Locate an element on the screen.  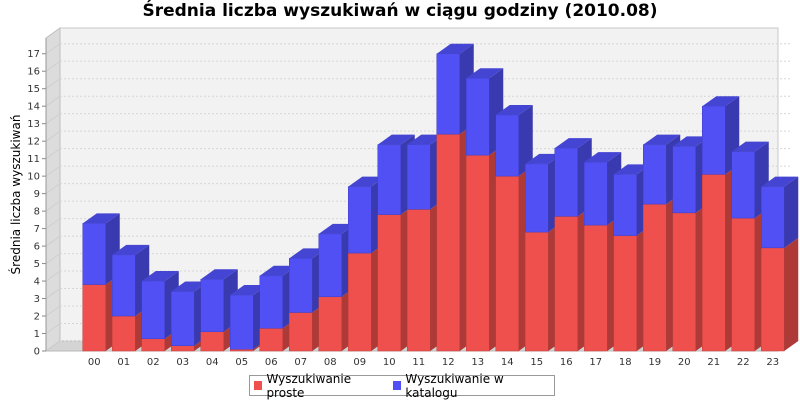
x-tick-label-03: 03 is located at coordinates (182, 362).